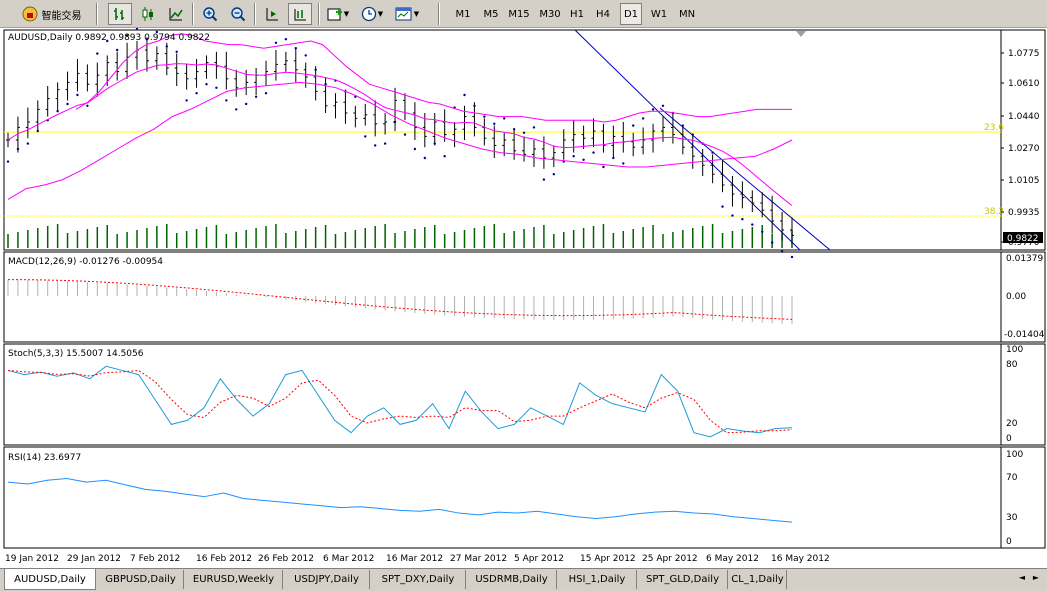 The height and width of the screenshot is (591, 1047). What do you see at coordinates (368, 14) in the screenshot?
I see `clock-icon` at bounding box center [368, 14].